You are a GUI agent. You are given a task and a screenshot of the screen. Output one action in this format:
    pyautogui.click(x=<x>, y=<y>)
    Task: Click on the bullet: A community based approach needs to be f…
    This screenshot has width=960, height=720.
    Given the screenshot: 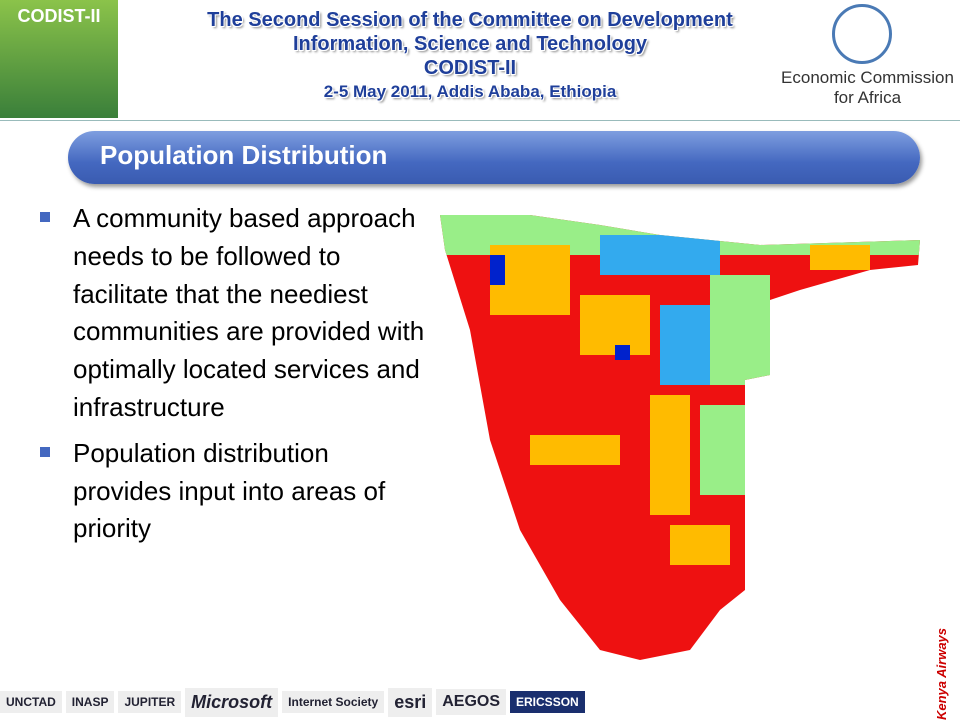 What is the action you would take?
    pyautogui.click(x=236, y=313)
    